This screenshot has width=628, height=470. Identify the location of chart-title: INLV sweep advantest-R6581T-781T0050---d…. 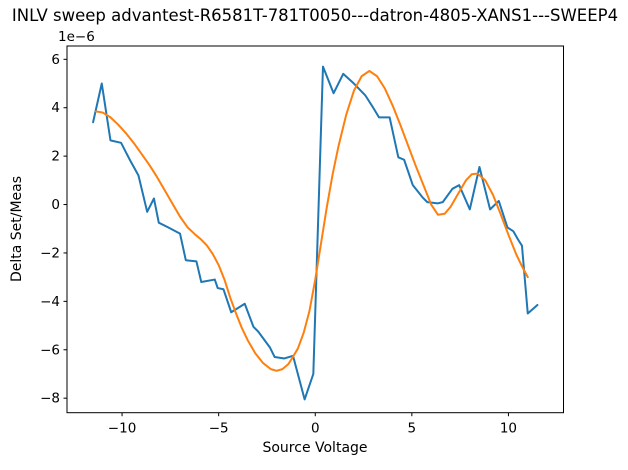
(315, 15).